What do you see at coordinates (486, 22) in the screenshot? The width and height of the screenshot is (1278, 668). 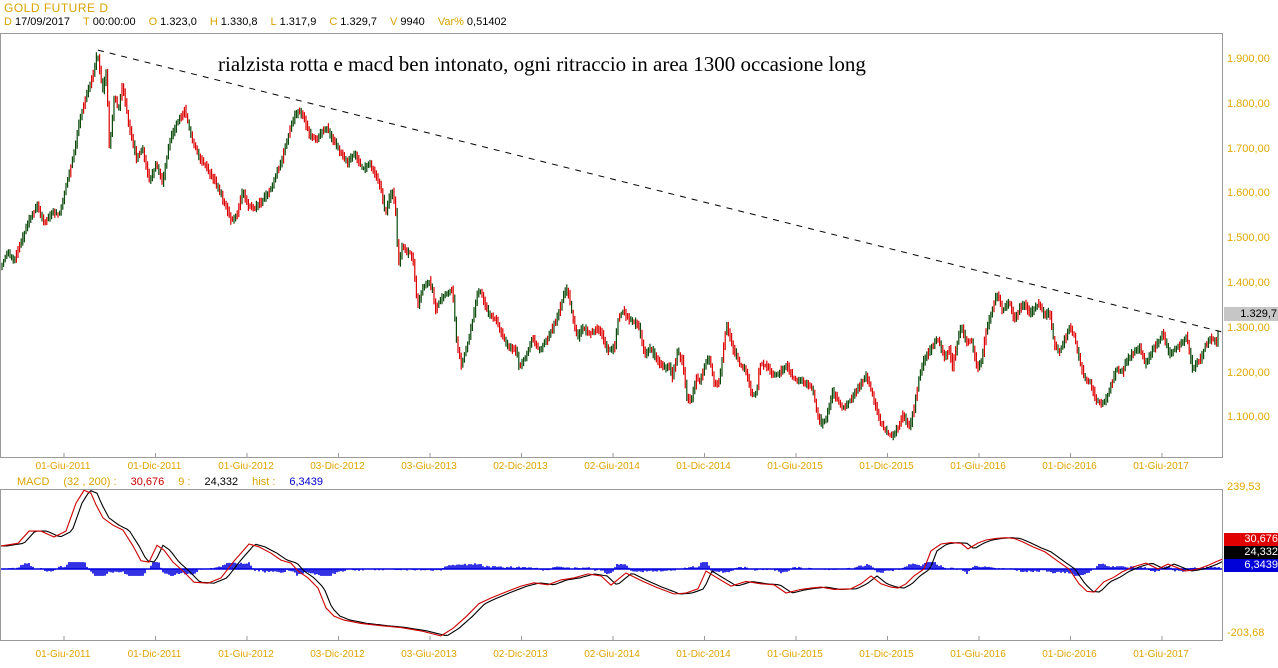 I see `ohlc-field-value: 0,51402` at bounding box center [486, 22].